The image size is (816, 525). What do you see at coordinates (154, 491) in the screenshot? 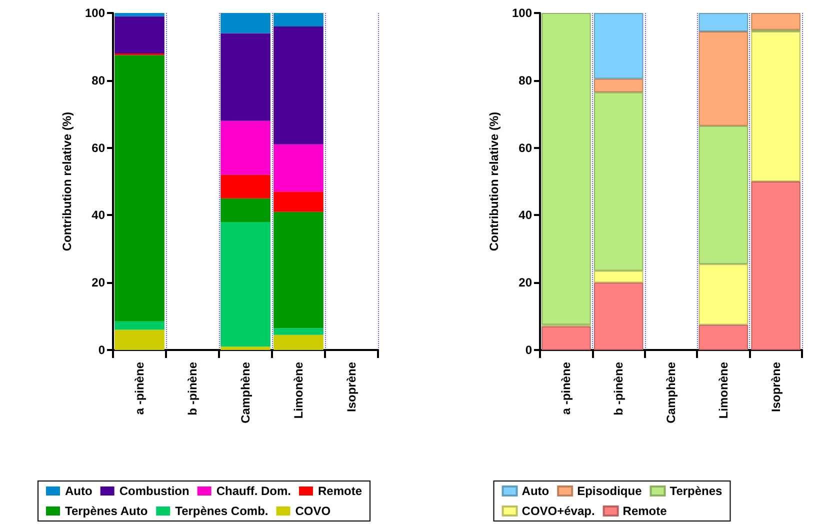
I see `legend-label: Combustion` at bounding box center [154, 491].